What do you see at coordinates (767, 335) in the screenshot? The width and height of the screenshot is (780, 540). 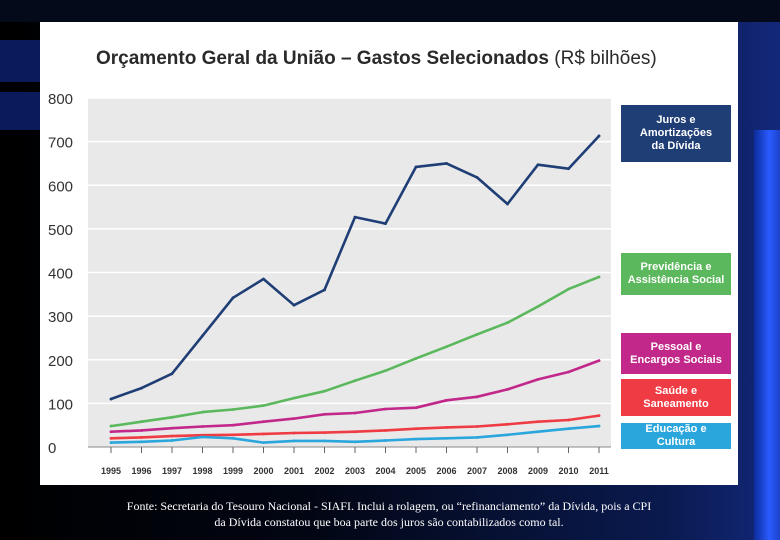 I see `right-decor-strip` at bounding box center [767, 335].